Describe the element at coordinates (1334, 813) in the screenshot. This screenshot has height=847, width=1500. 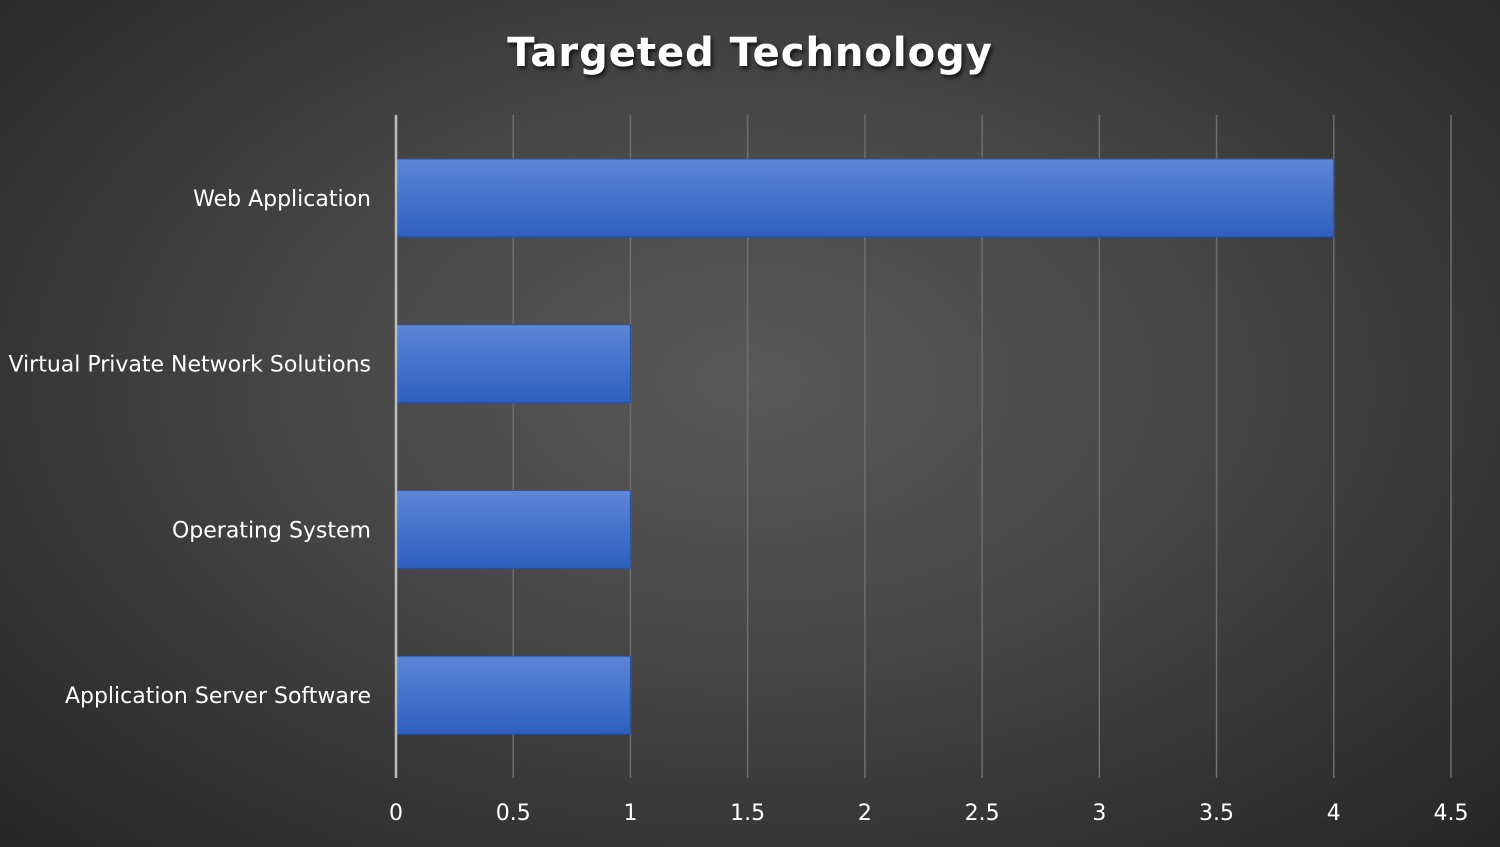
I see `x-tick-label: 4` at that location.